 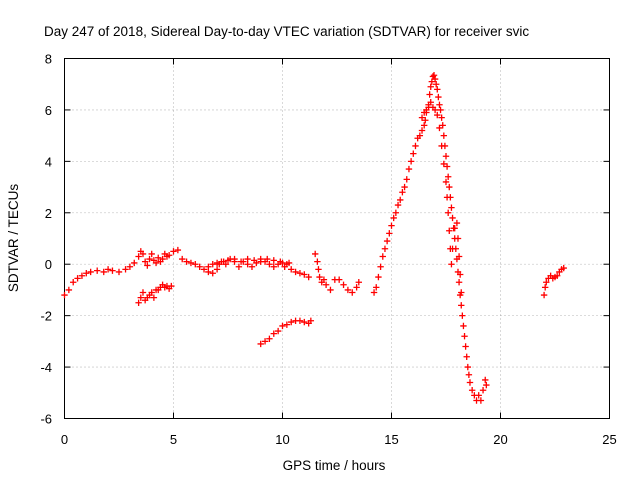 What do you see at coordinates (13, 238) in the screenshot?
I see `y-axis-label: SDTVAR / TECUs` at bounding box center [13, 238].